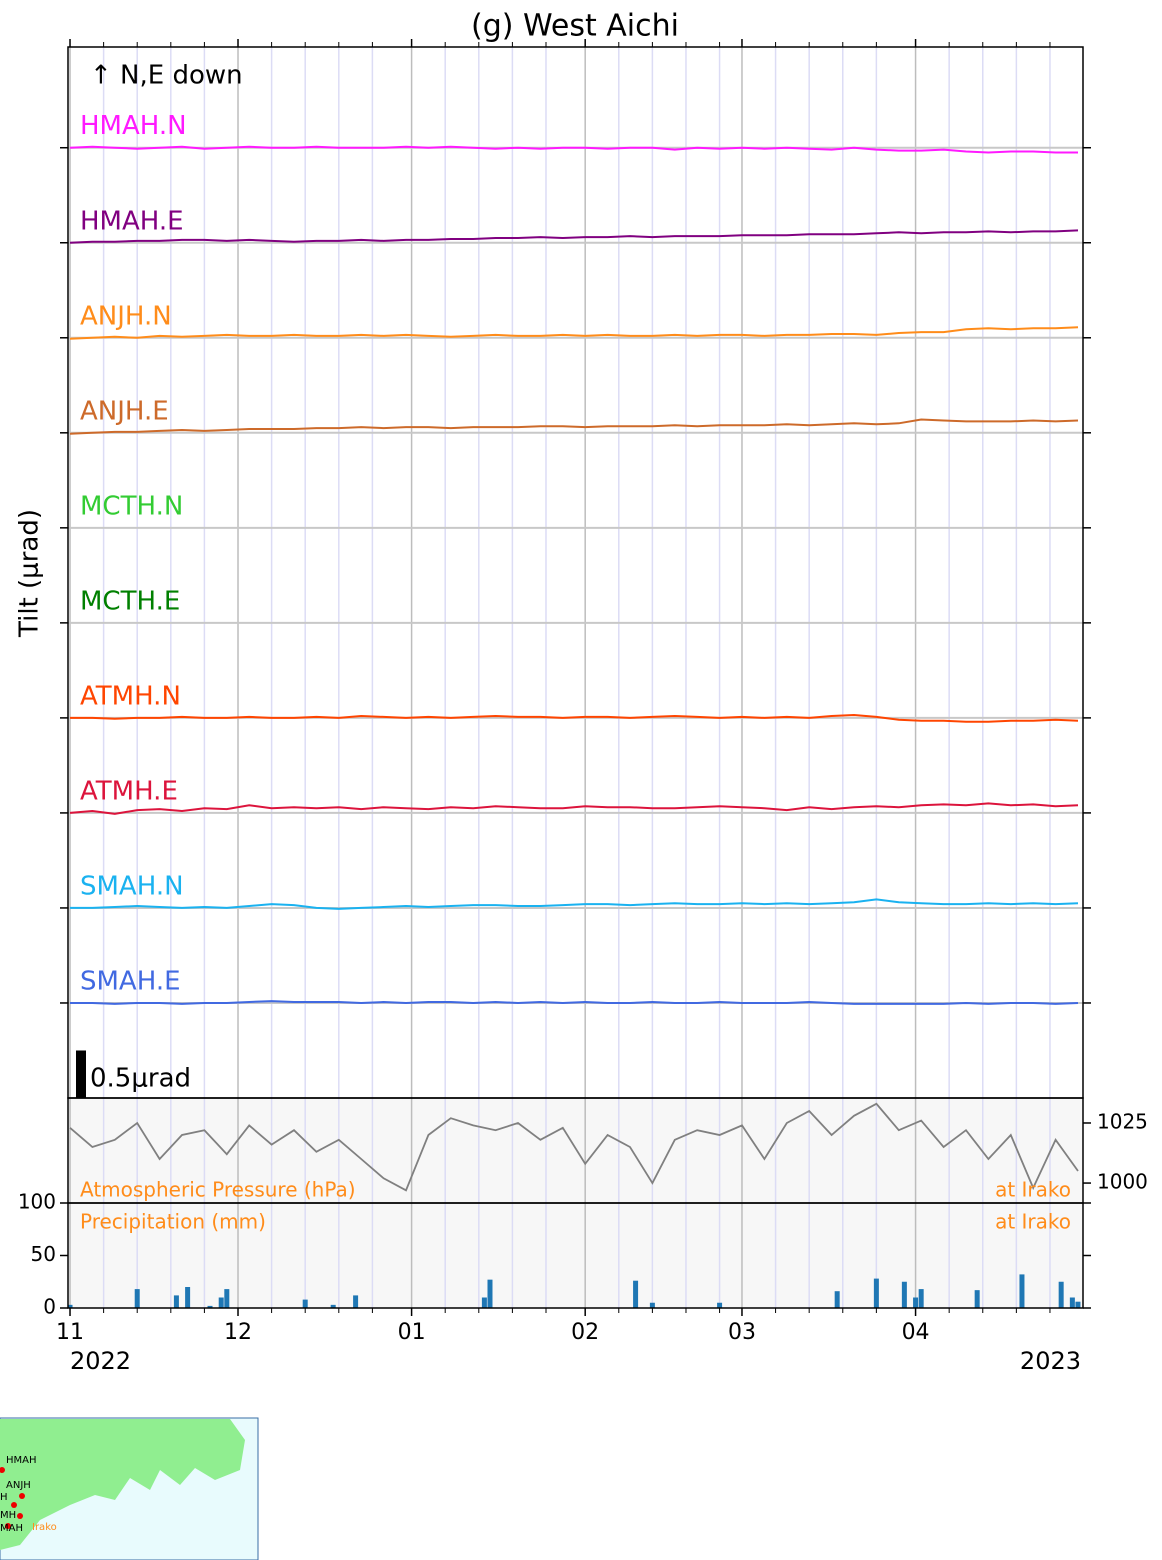 This screenshot has height=1560, width=1162. I want to click on annotation: ↑ N,E down, so click(166, 76).